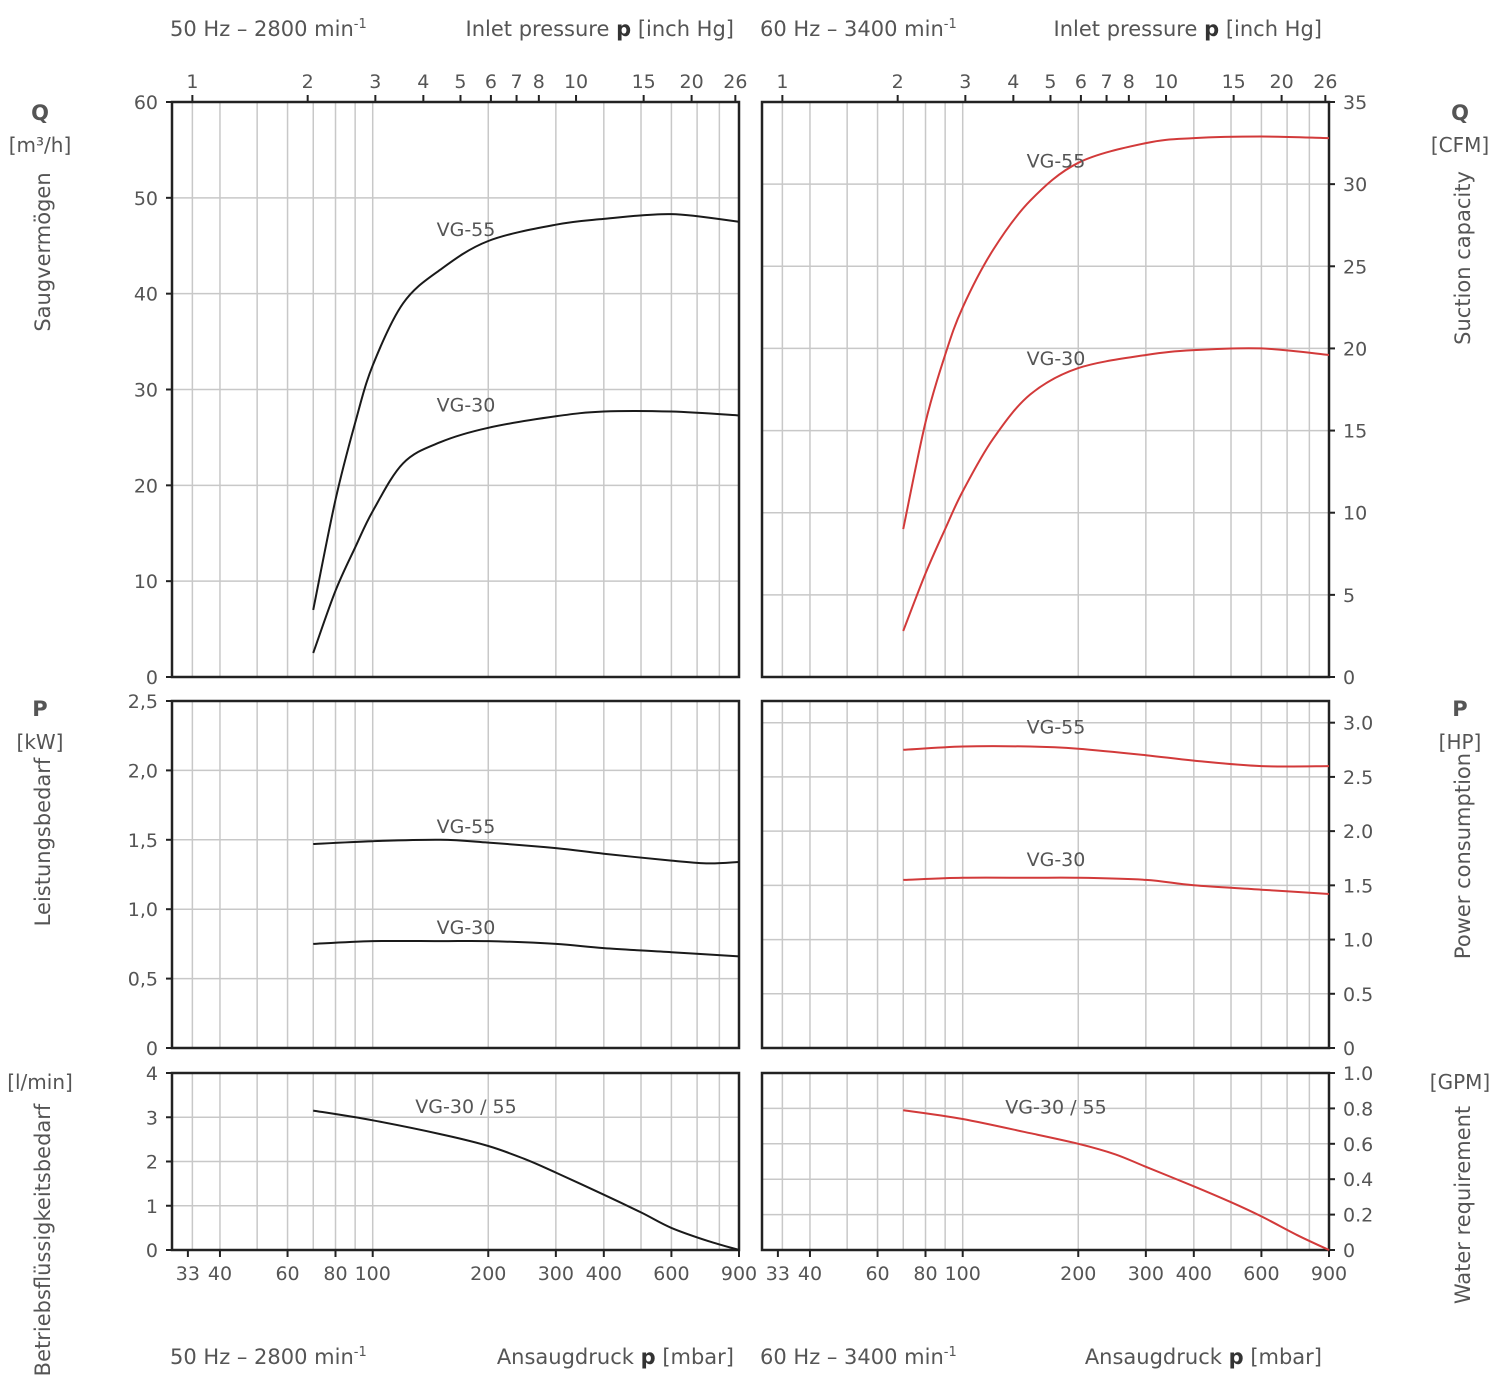 Image resolution: width=1500 pixels, height=1397 pixels. Describe the element at coordinates (268, 1357) in the screenshot. I see `footer-left-frequency: 50 Hz – 2800 min-1` at that location.